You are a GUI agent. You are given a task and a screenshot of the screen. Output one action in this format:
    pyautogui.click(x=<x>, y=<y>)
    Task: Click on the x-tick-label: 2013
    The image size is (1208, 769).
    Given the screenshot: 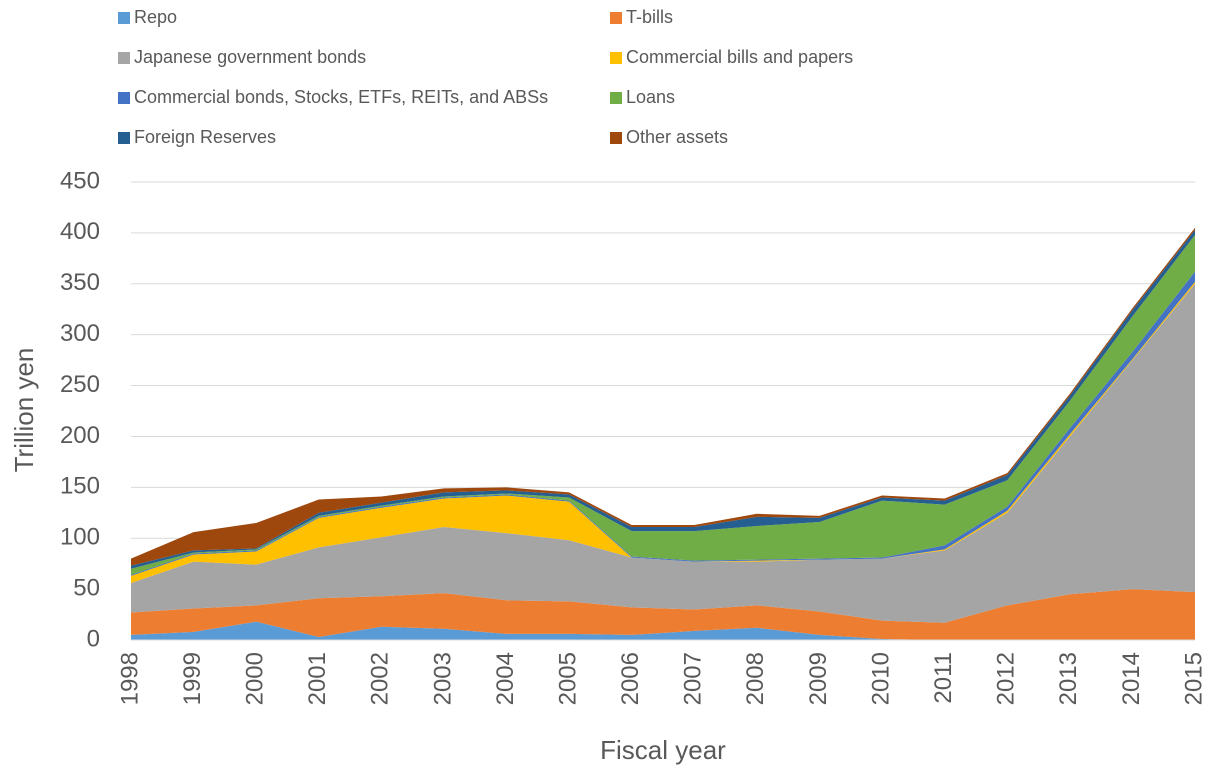 What is the action you would take?
    pyautogui.click(x=1068, y=678)
    